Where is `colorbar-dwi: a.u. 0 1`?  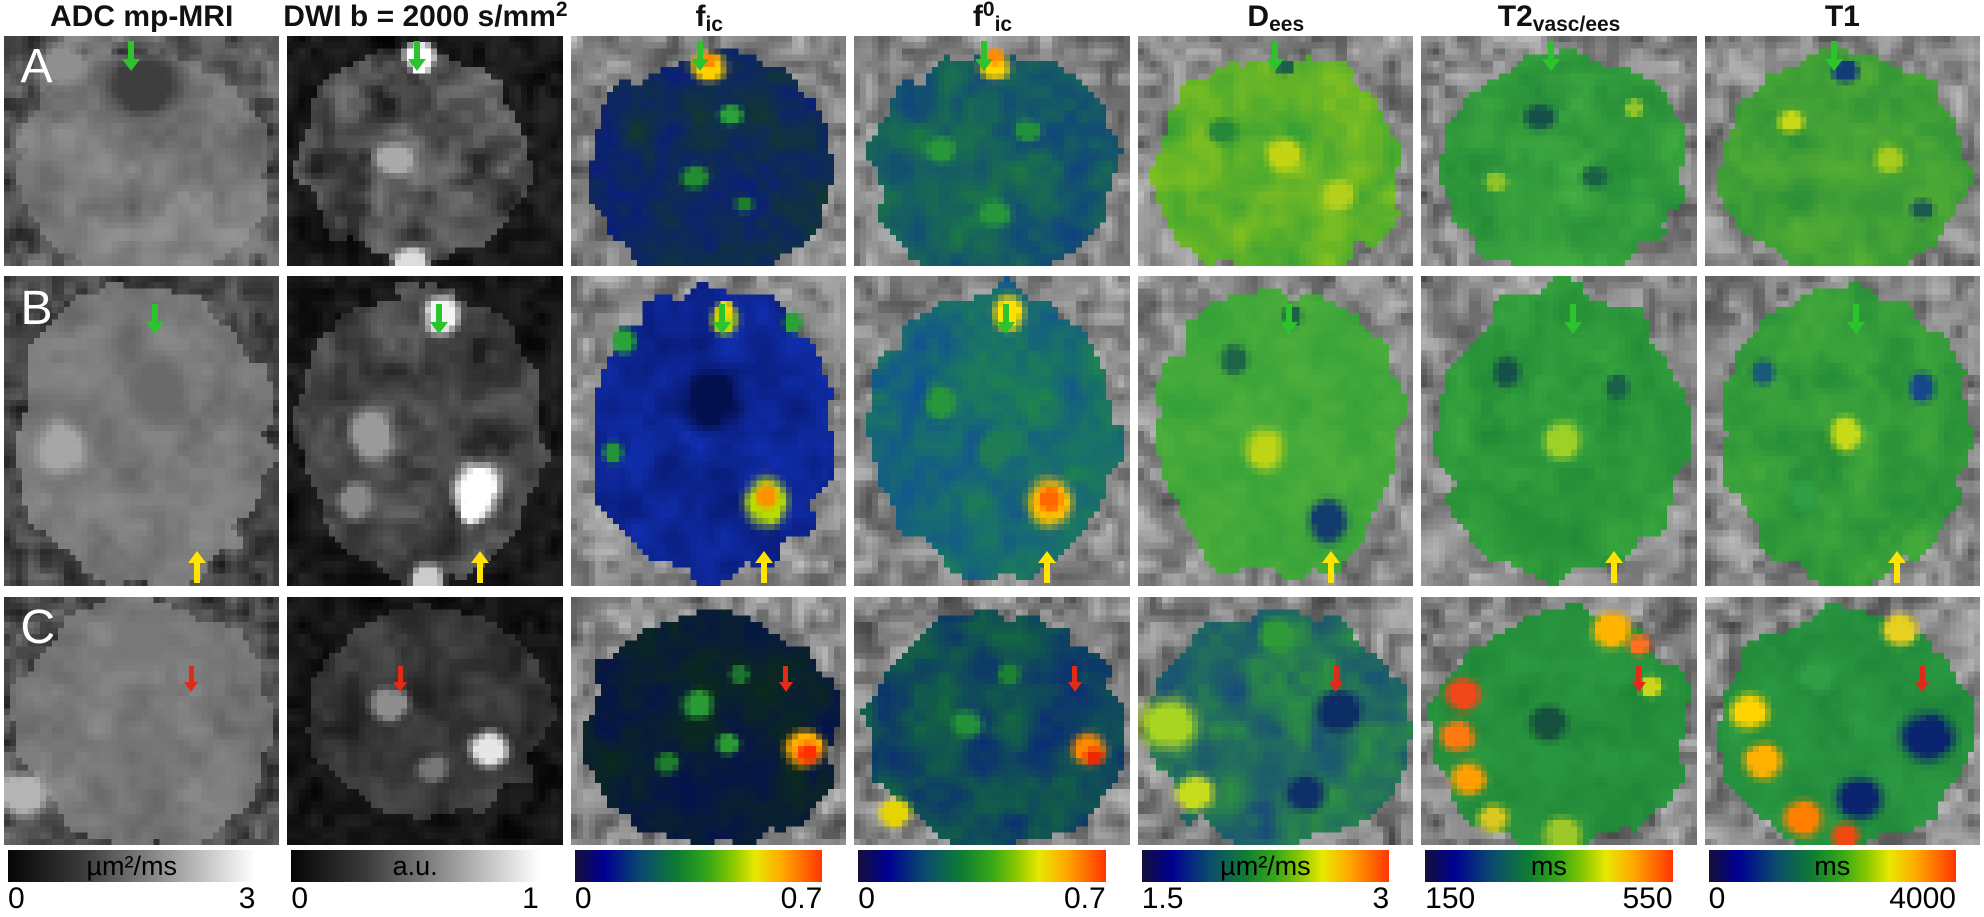
colorbar-dwi: a.u. 0 1 is located at coordinates (415, 882).